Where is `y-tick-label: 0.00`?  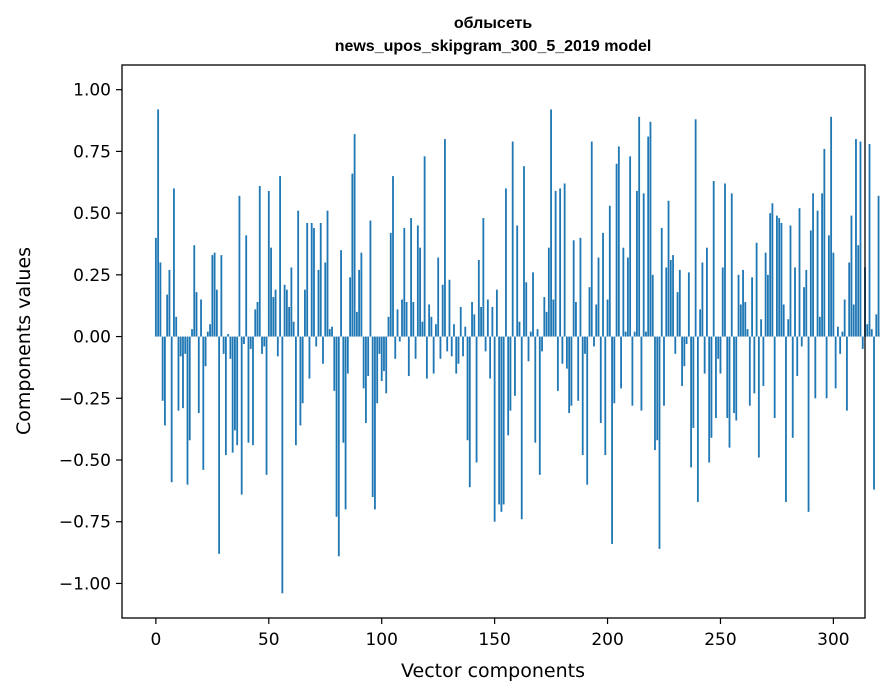
y-tick-label: 0.00 is located at coordinates (92, 338).